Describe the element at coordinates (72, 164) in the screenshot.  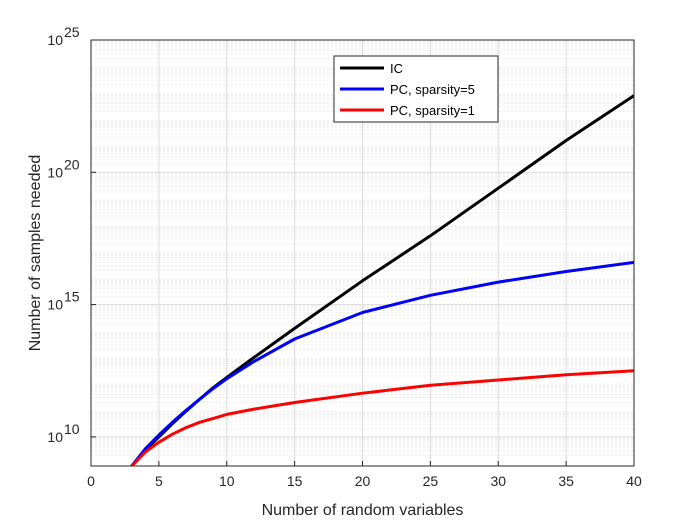
I see `y-tick-exponent: 20` at that location.